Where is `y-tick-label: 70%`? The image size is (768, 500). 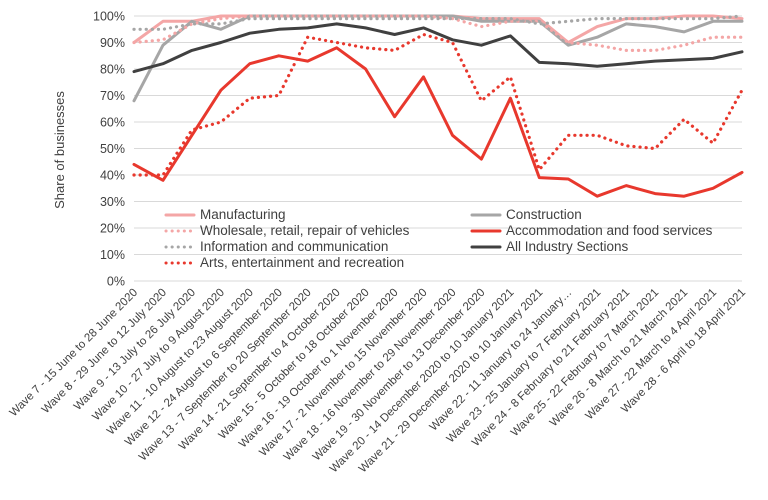 y-tick-label: 70% is located at coordinates (112, 96).